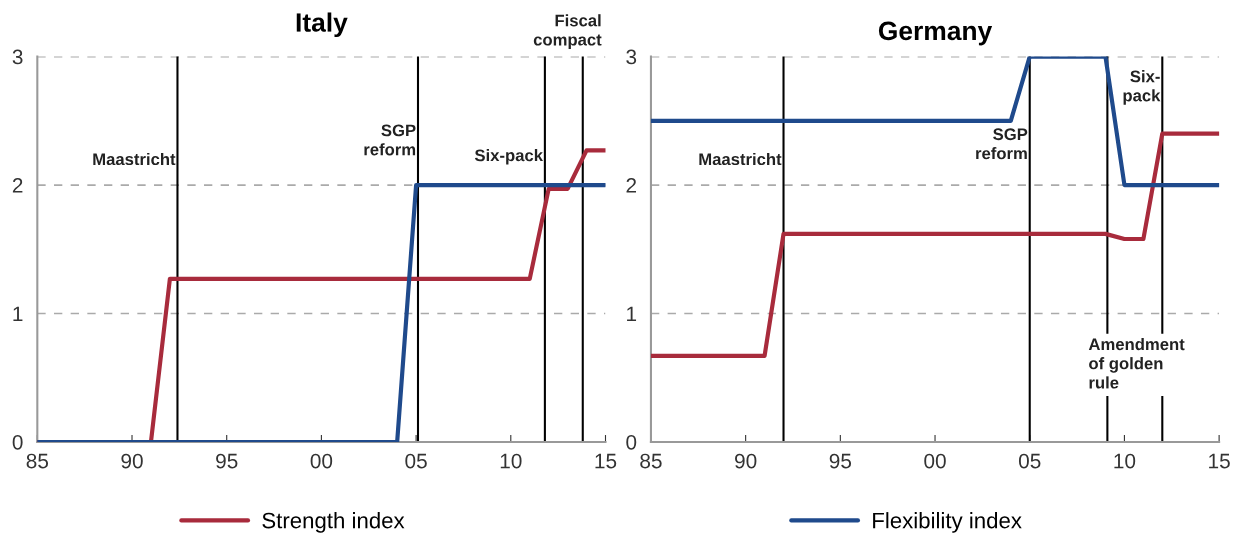  What do you see at coordinates (322, 25) in the screenshot?
I see `chart-title: Italy` at bounding box center [322, 25].